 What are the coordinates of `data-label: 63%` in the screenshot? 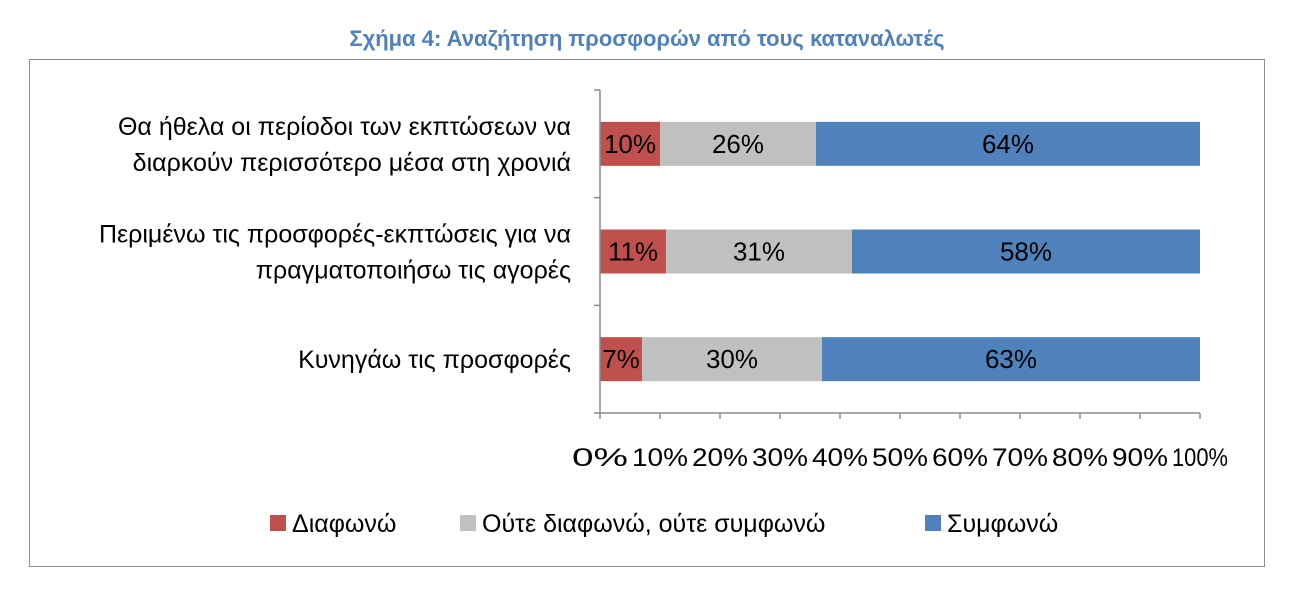 It's located at (1011, 359).